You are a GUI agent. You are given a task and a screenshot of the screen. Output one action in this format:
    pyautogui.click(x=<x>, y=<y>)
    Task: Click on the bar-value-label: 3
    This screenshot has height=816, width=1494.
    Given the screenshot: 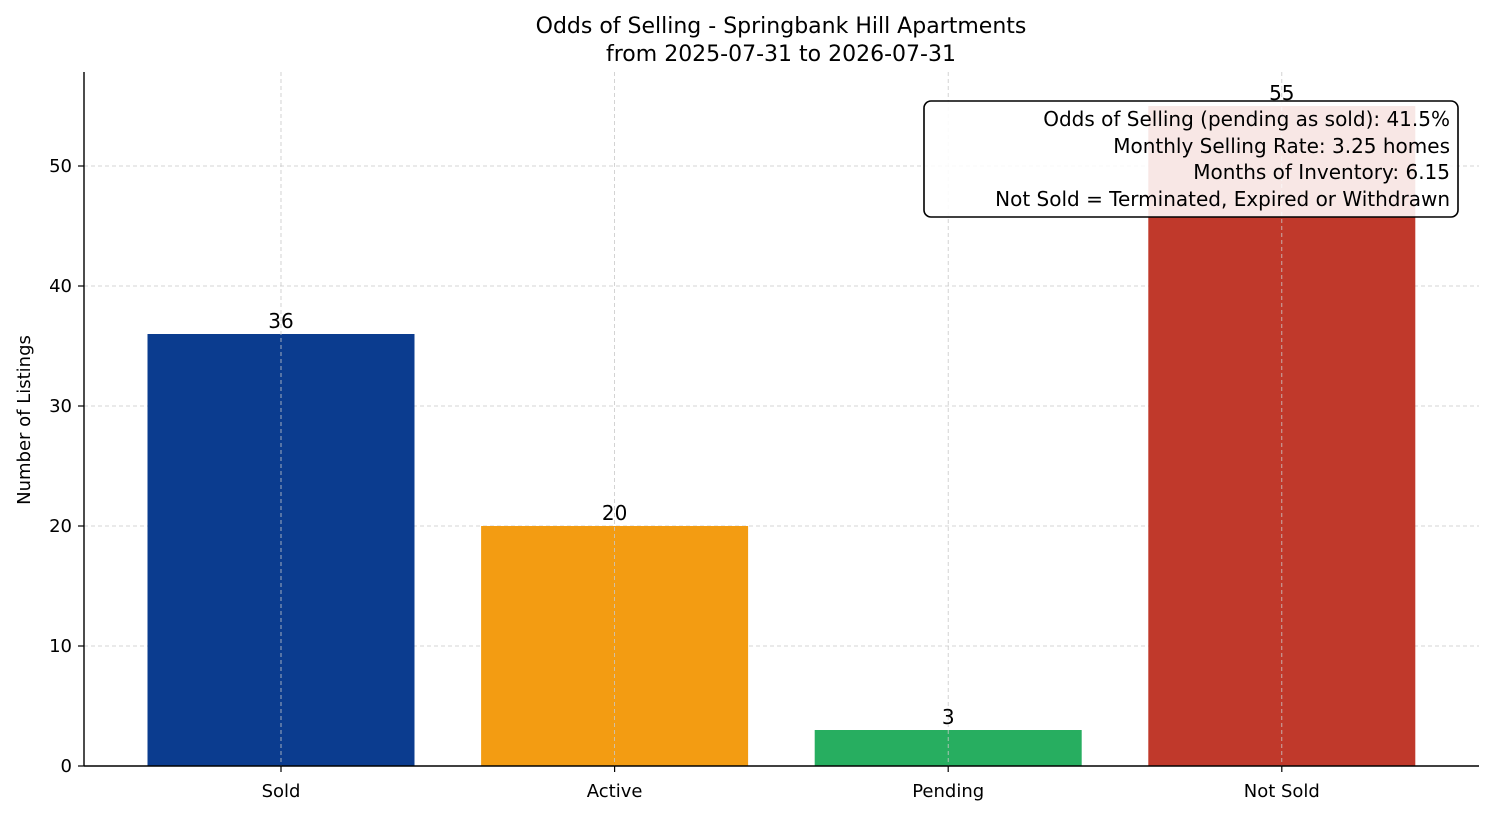 What is the action you would take?
    pyautogui.click(x=948, y=717)
    